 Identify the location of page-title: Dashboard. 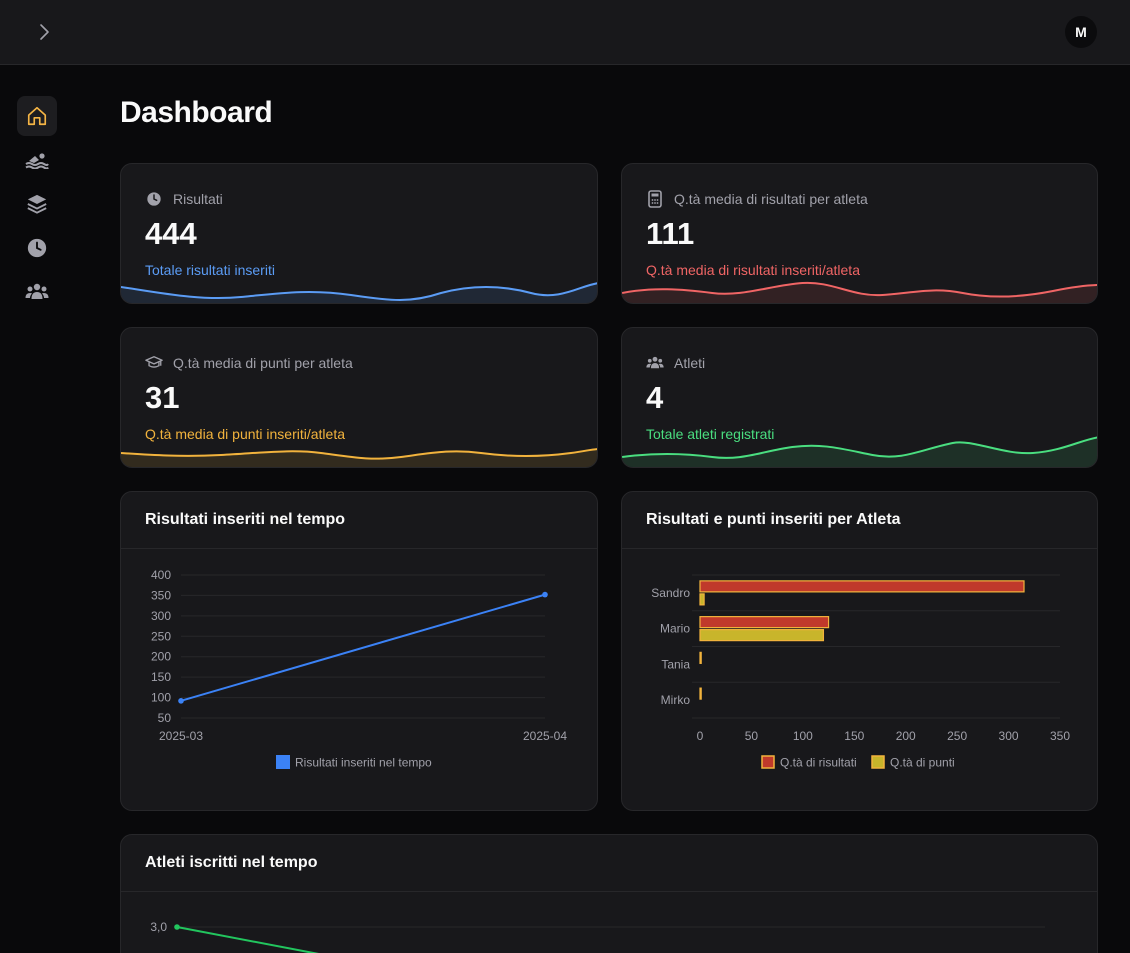
(196, 112).